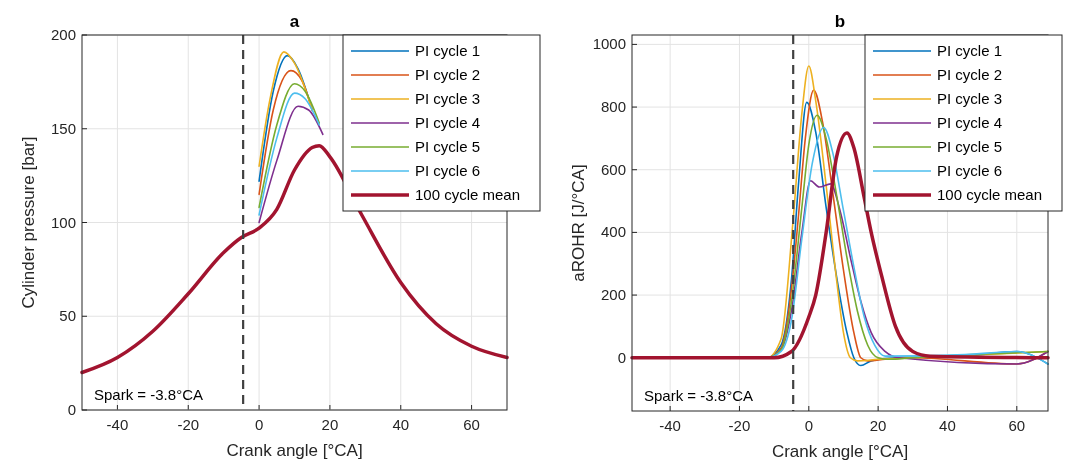  I want to click on y-tick-label: 600, so click(613, 169).